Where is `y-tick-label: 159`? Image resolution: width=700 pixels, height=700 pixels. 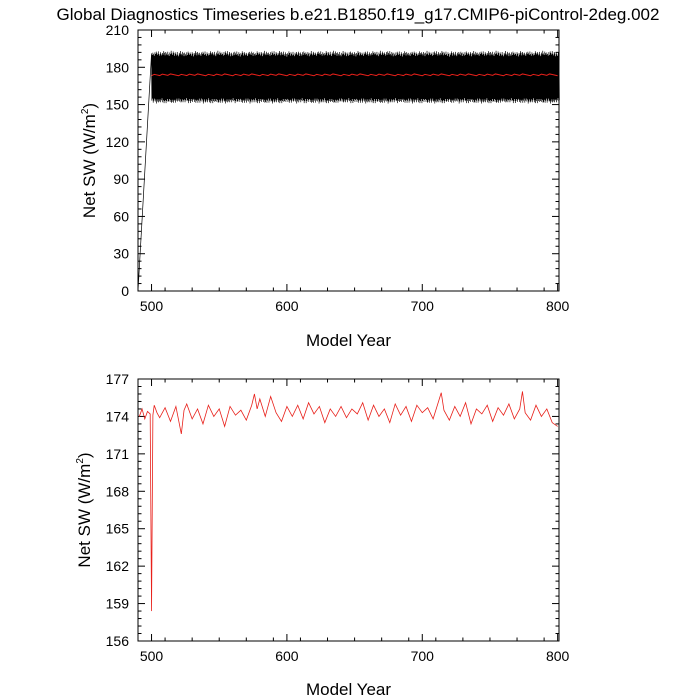
y-tick-label: 159 is located at coordinates (118, 604).